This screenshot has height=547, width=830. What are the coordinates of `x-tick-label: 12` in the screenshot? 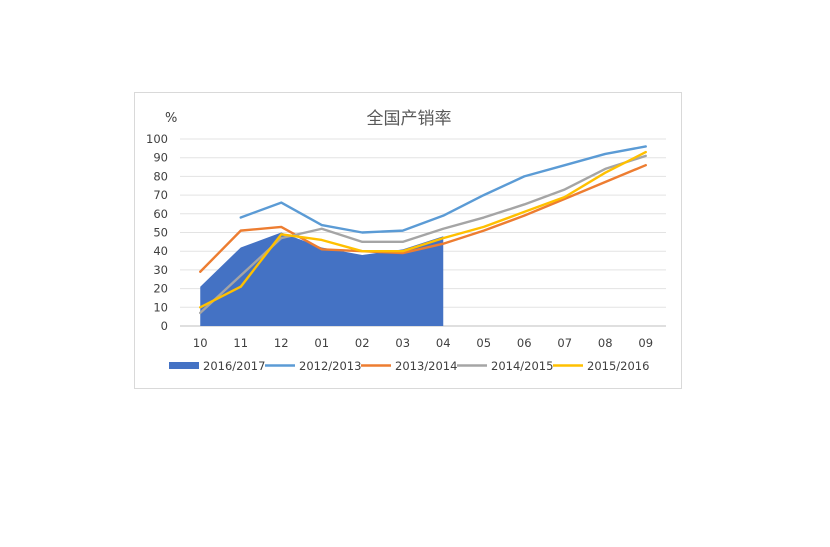 It's located at (281, 343).